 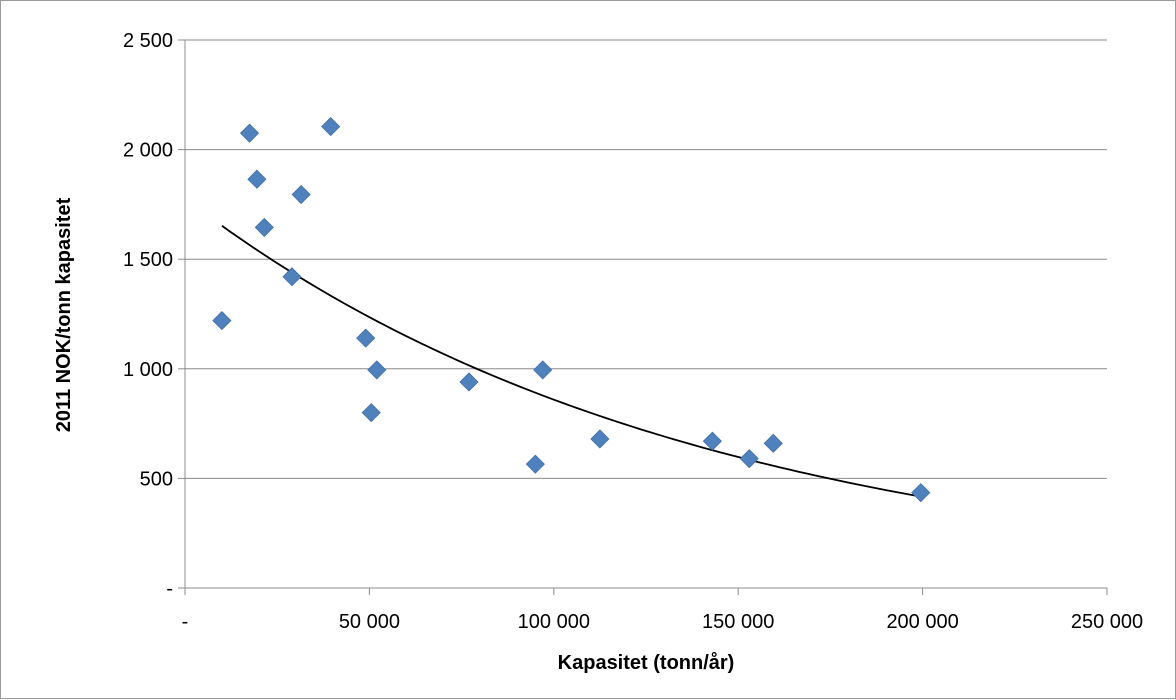 What do you see at coordinates (169, 589) in the screenshot?
I see `y-tick-label: -` at bounding box center [169, 589].